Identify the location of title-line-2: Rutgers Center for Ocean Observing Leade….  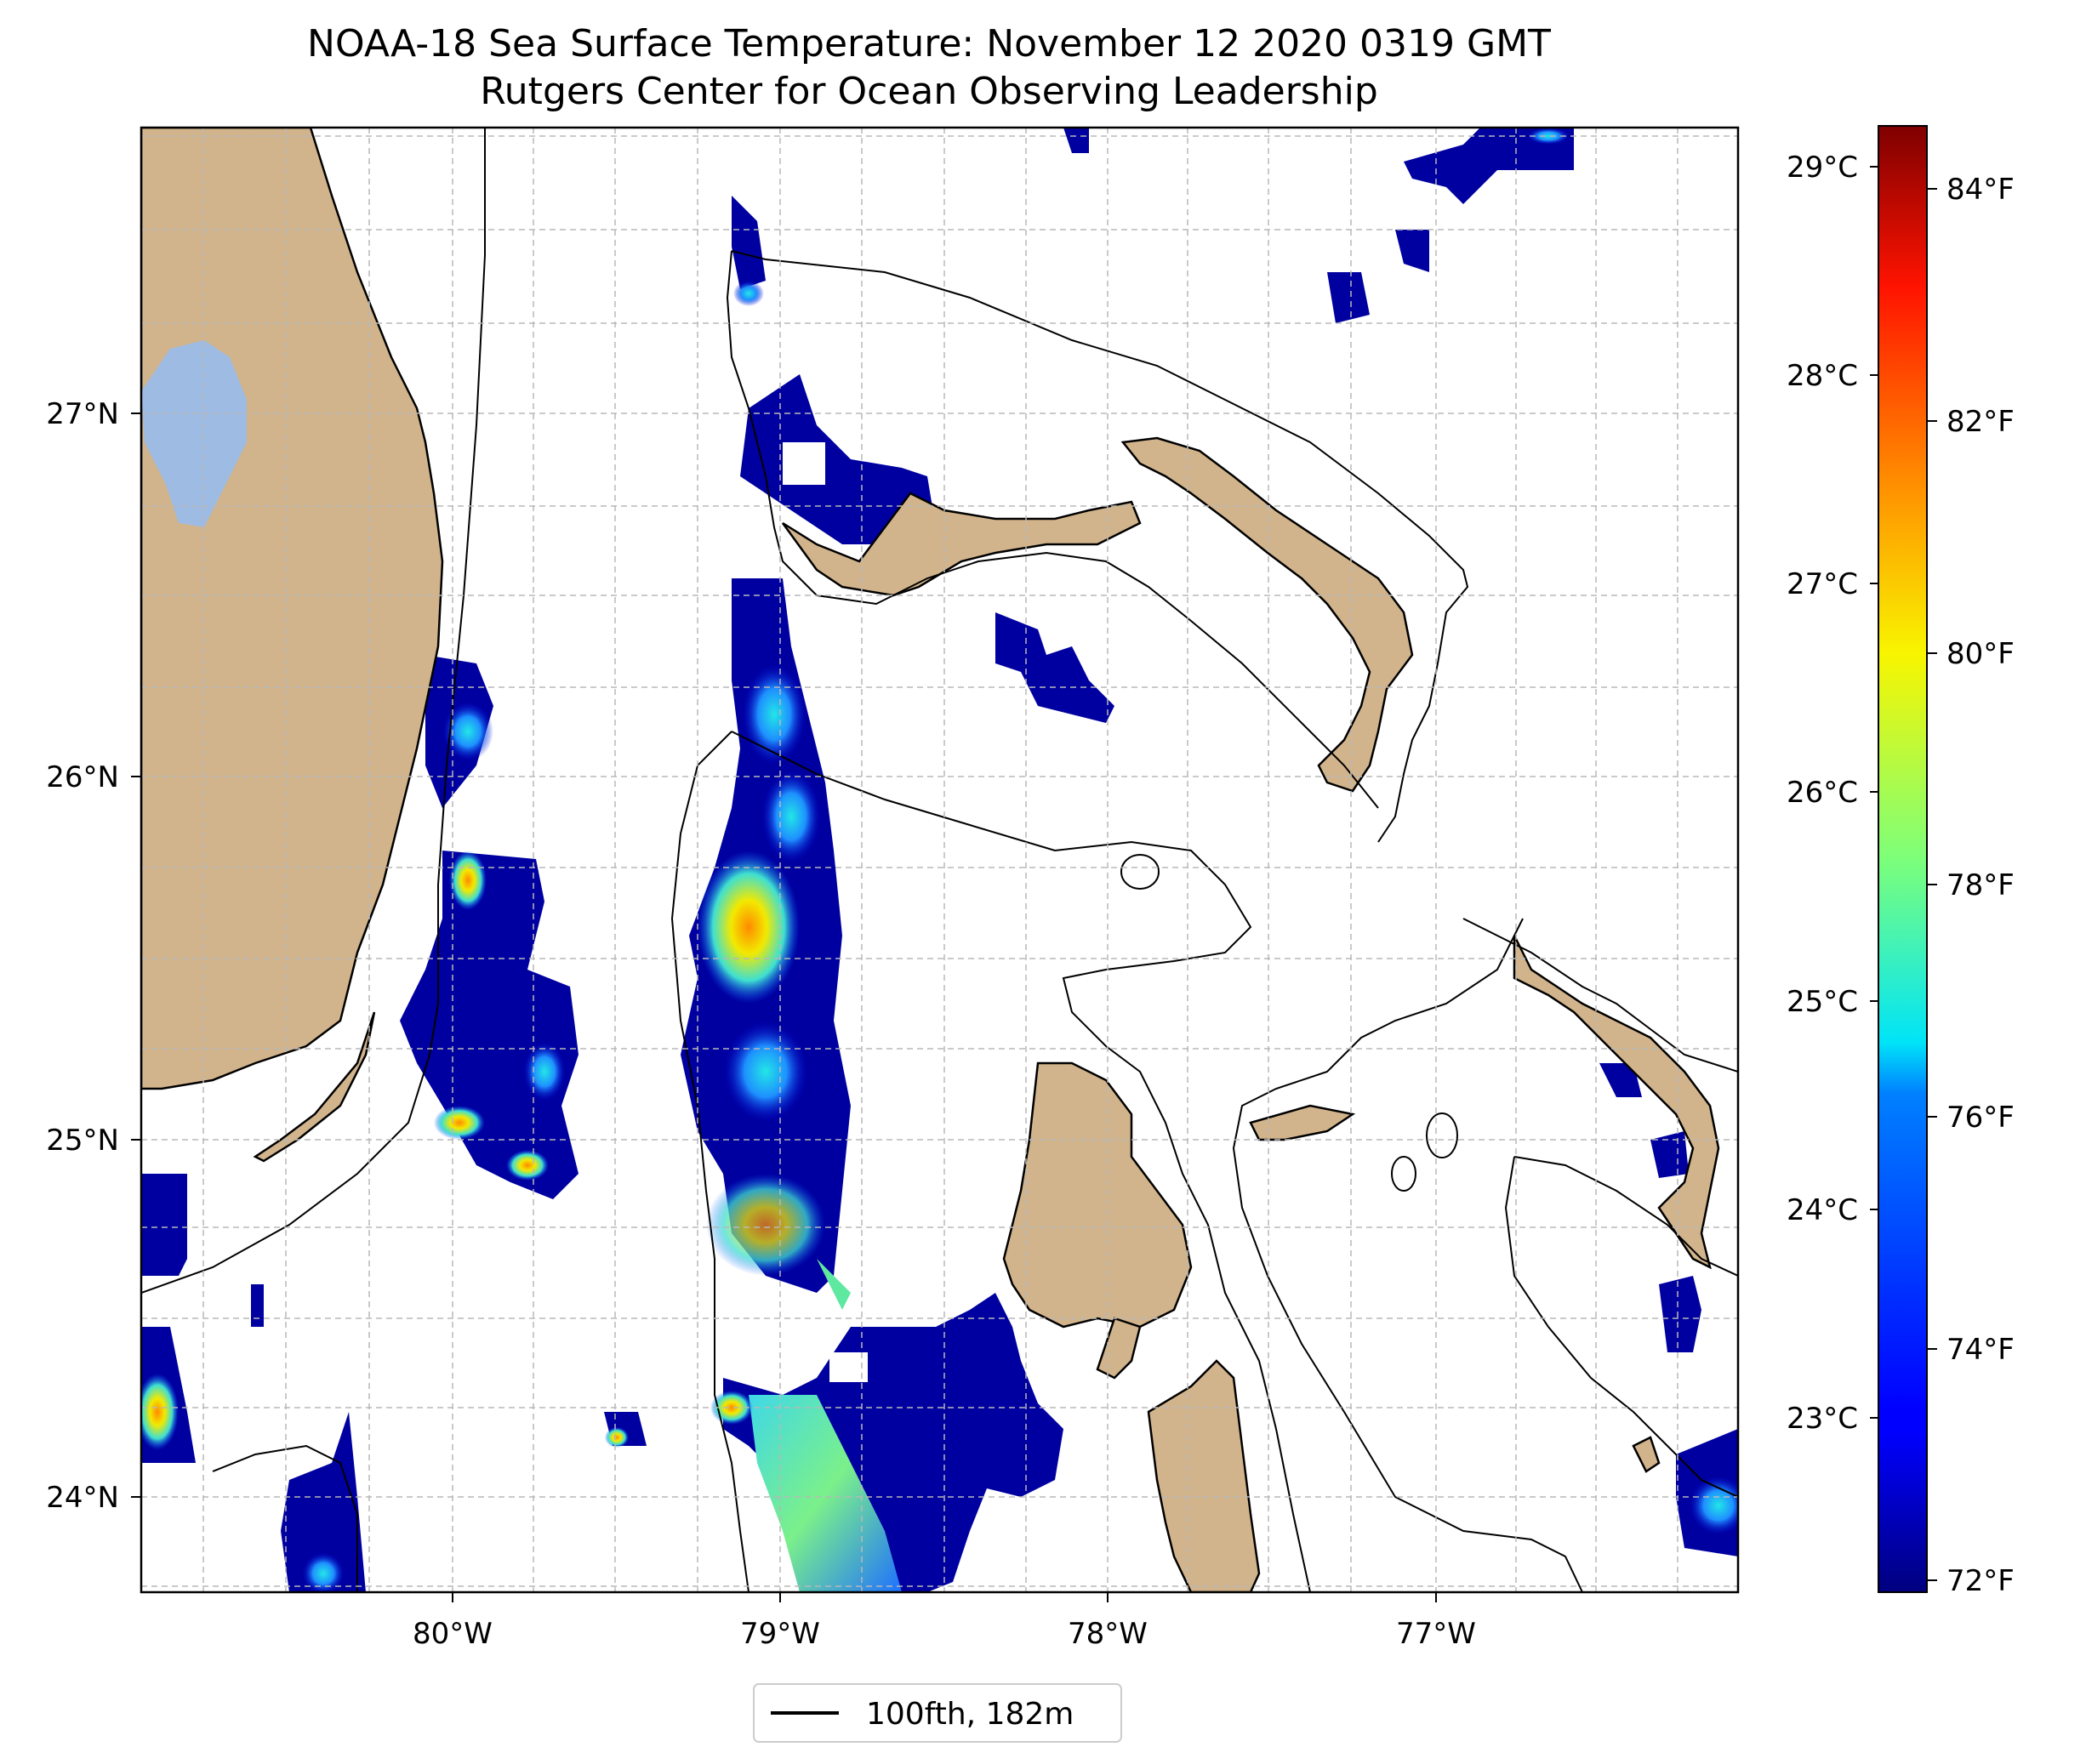
(929, 91).